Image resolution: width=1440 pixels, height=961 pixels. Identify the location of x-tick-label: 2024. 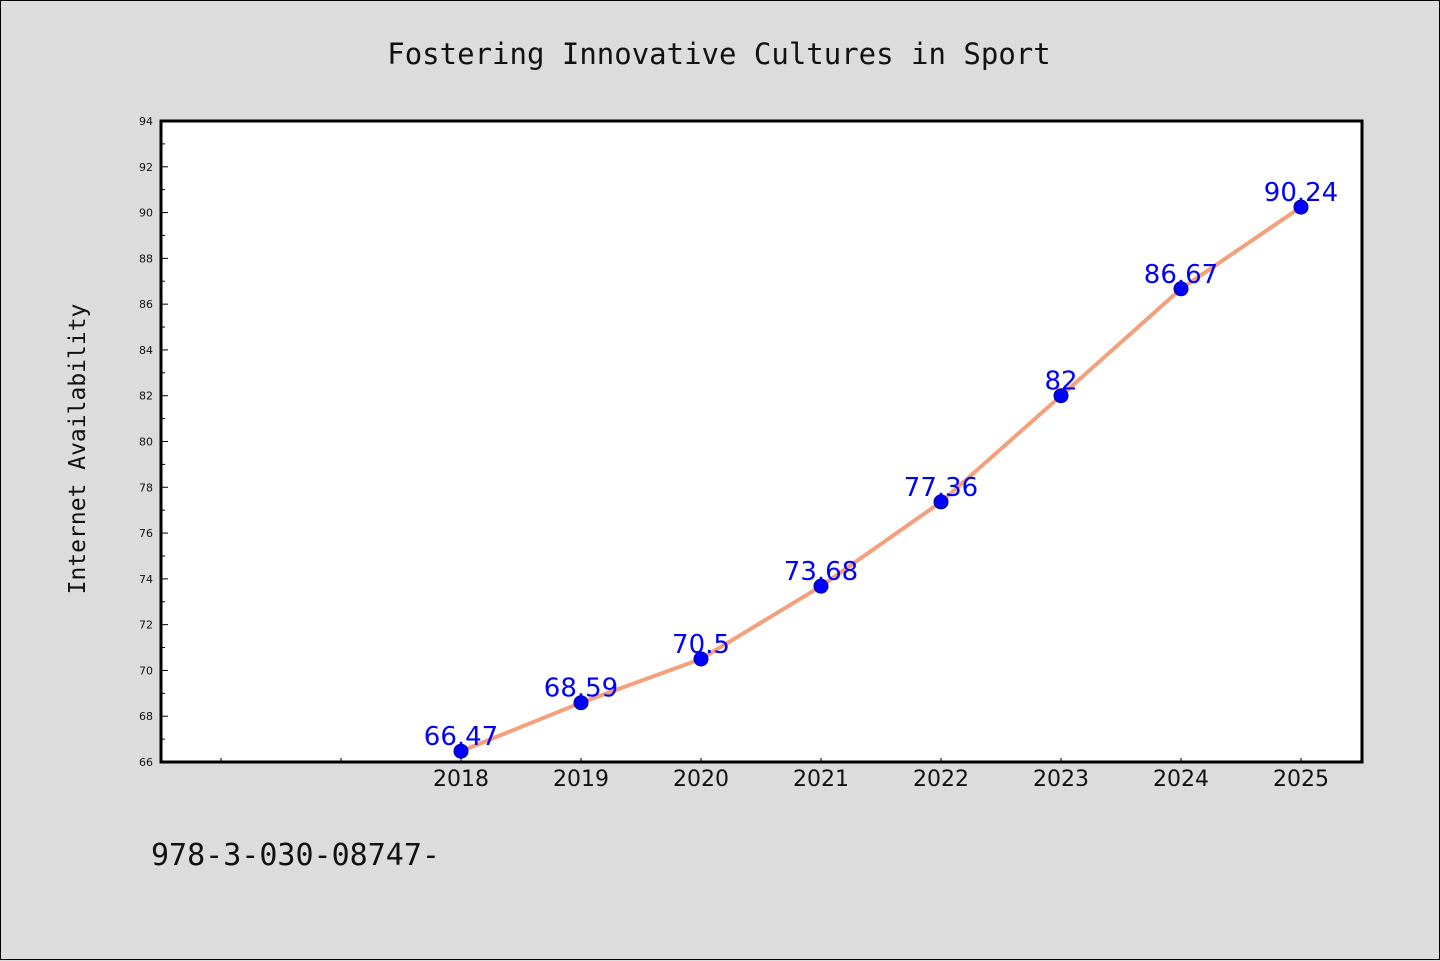
(1181, 779).